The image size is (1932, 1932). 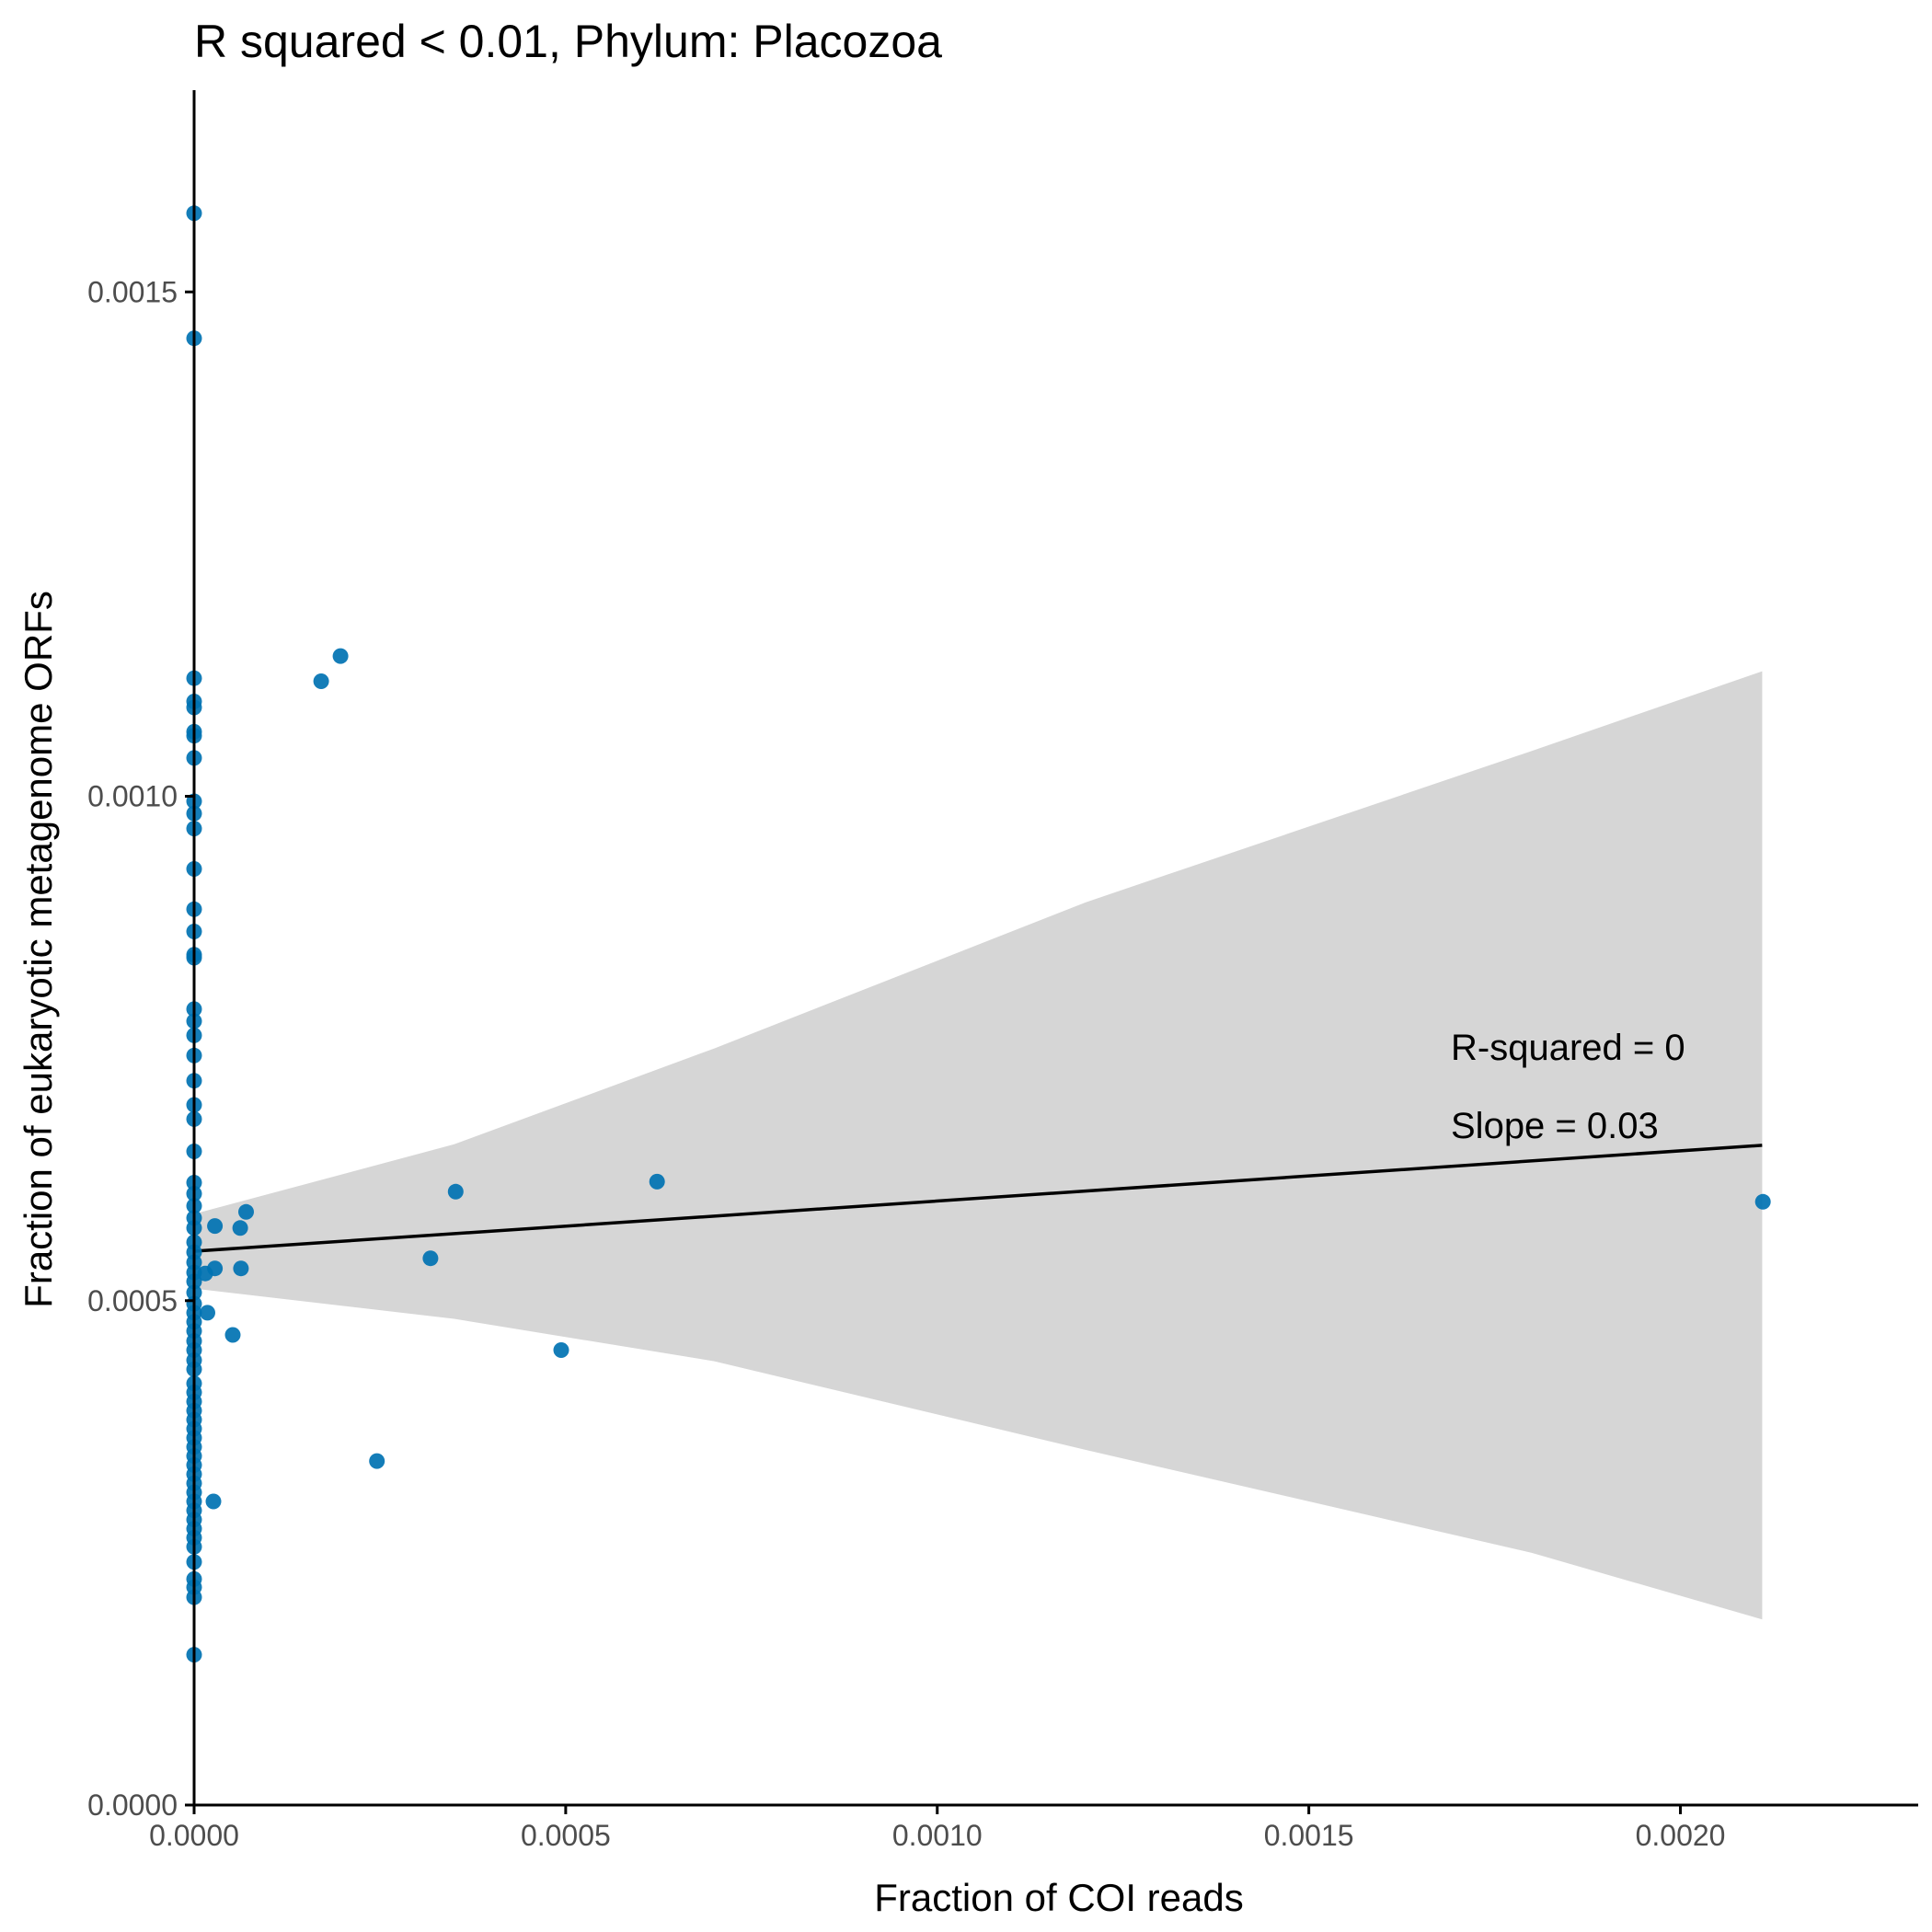 What do you see at coordinates (1568, 1048) in the screenshot?
I see `r-squared-annotation: R-squared = 0` at bounding box center [1568, 1048].